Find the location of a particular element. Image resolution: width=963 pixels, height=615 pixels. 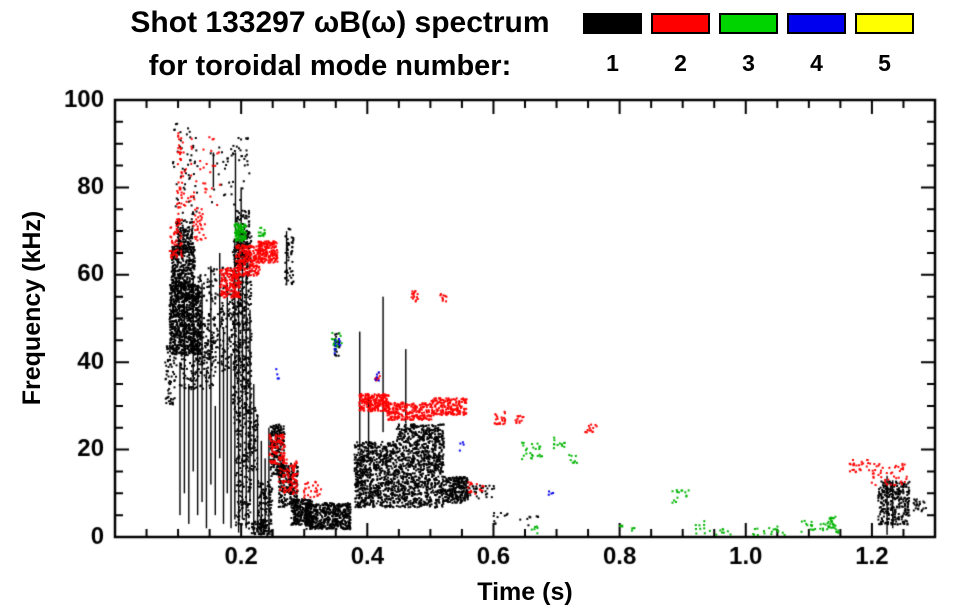

plot-title: Shot 133297 ωB(ω) spectrum is located at coordinates (340, 22).